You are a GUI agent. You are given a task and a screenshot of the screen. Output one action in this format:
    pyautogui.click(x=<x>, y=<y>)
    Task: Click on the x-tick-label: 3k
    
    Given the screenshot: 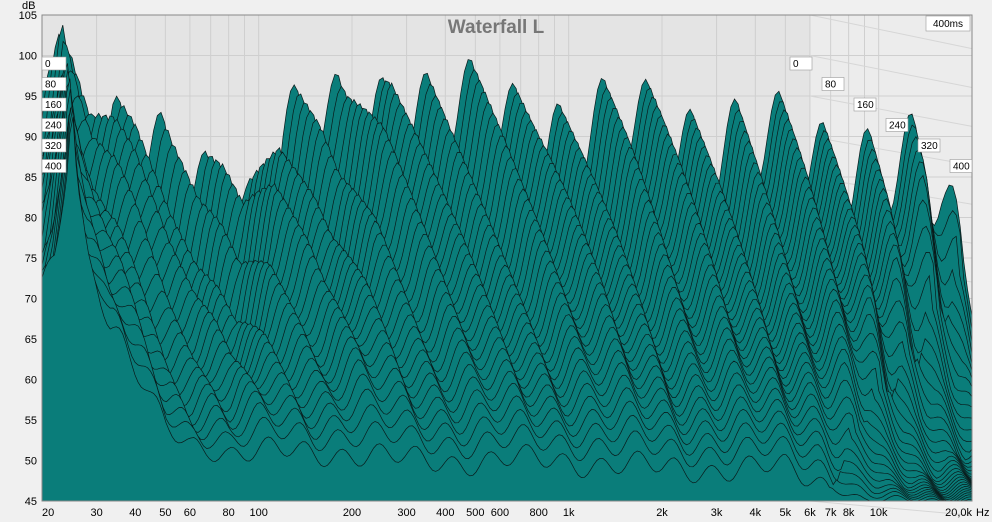 What is the action you would take?
    pyautogui.click(x=717, y=513)
    